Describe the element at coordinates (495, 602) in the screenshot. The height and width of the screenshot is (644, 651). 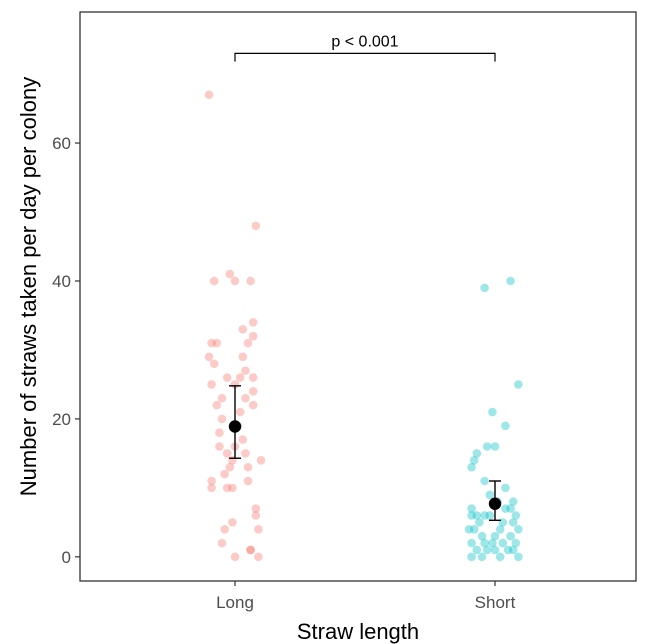
I see `x-tick-label: Short` at that location.